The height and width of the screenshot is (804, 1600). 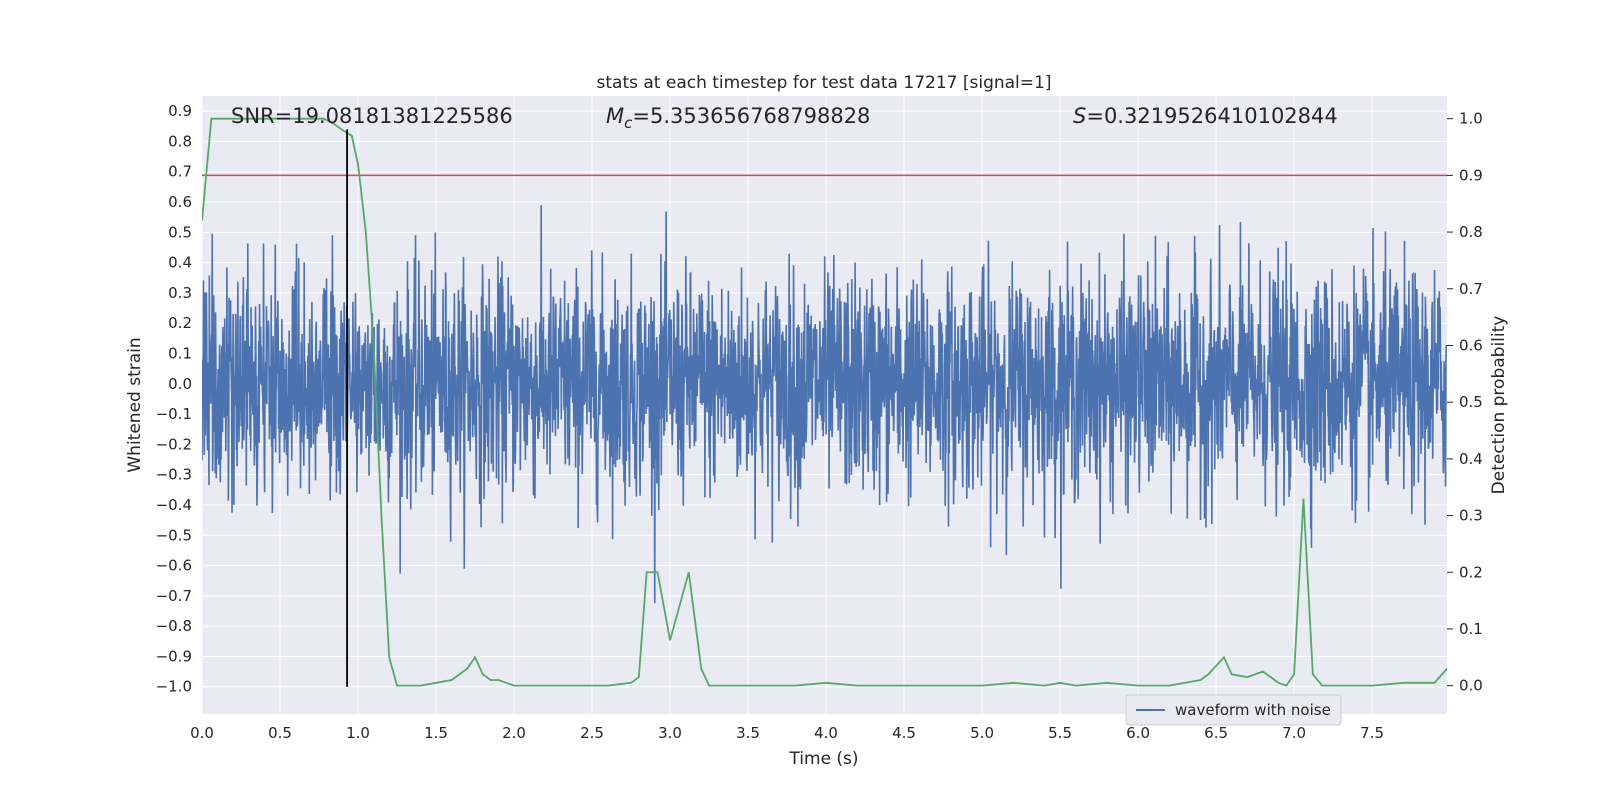 What do you see at coordinates (1060, 733) in the screenshot?
I see `x-tick-label: 5.5` at bounding box center [1060, 733].